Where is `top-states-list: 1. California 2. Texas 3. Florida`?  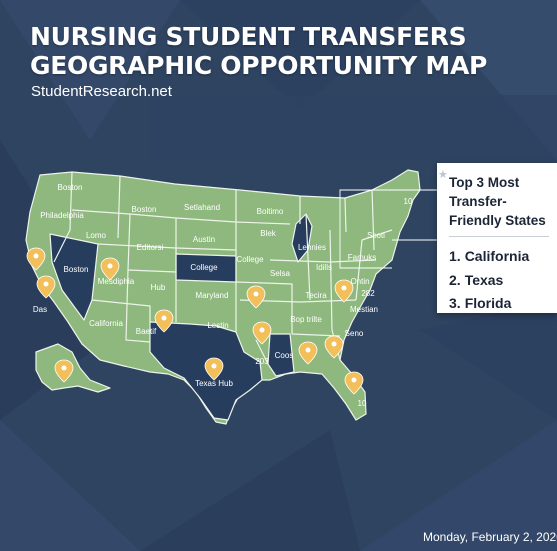
top-states-list: 1. California 2. Texas 3. Florida is located at coordinates (503, 276).